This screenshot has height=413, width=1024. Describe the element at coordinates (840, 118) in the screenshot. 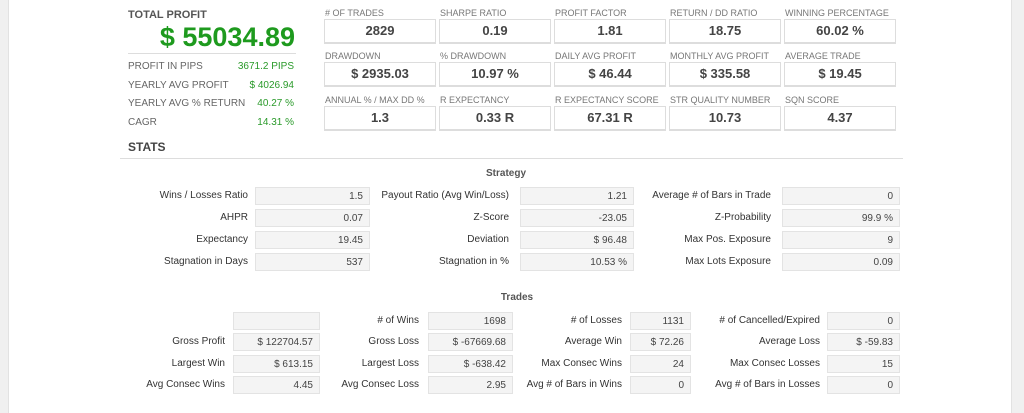

I see `metric-value: 4.37` at that location.